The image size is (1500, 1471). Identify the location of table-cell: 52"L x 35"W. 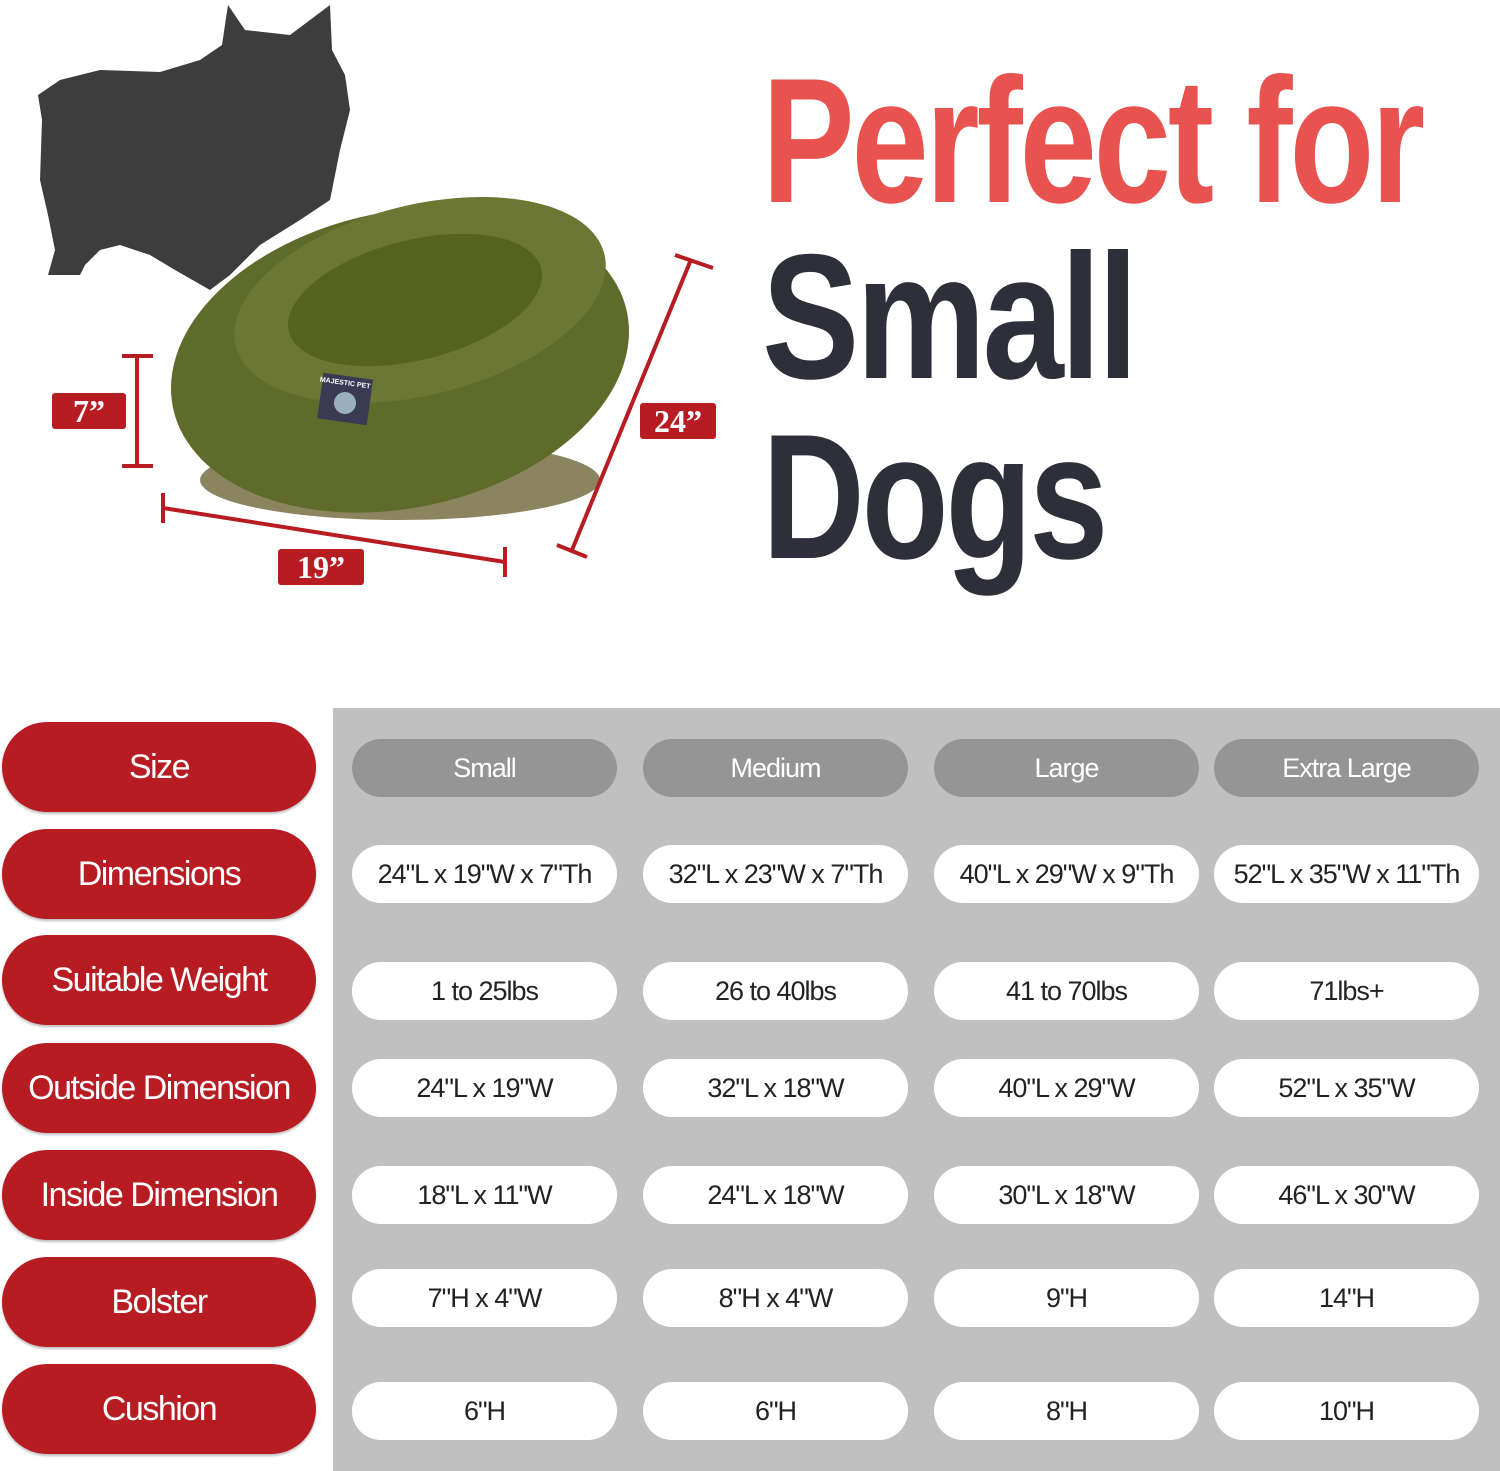
(1346, 1088).